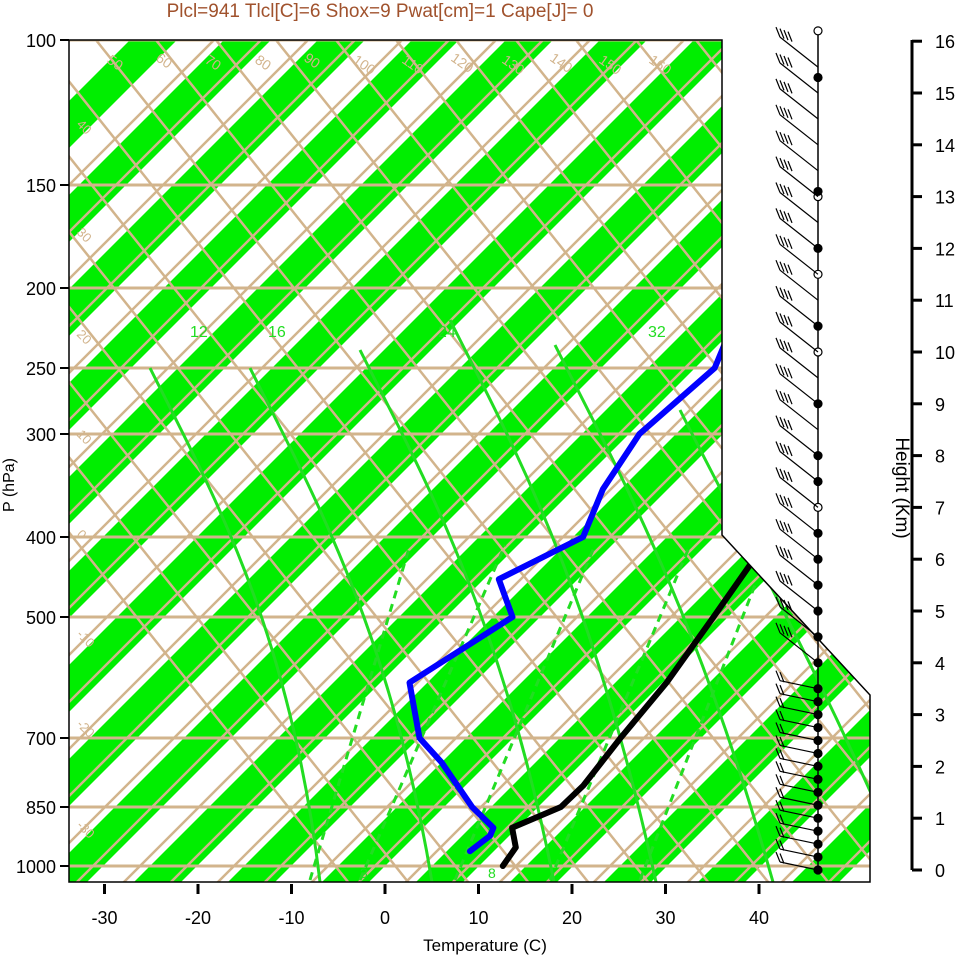 The width and height of the screenshot is (961, 957). Describe the element at coordinates (104, 918) in the screenshot. I see `t-tick-label: -30` at that location.